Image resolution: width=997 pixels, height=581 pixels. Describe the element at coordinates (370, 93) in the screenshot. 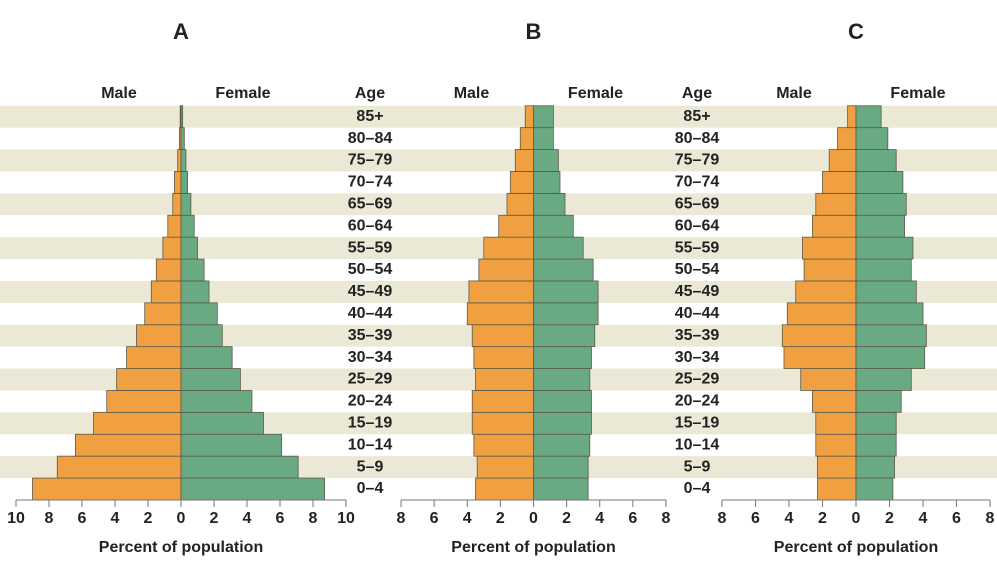

I see `age-label: Age` at that location.